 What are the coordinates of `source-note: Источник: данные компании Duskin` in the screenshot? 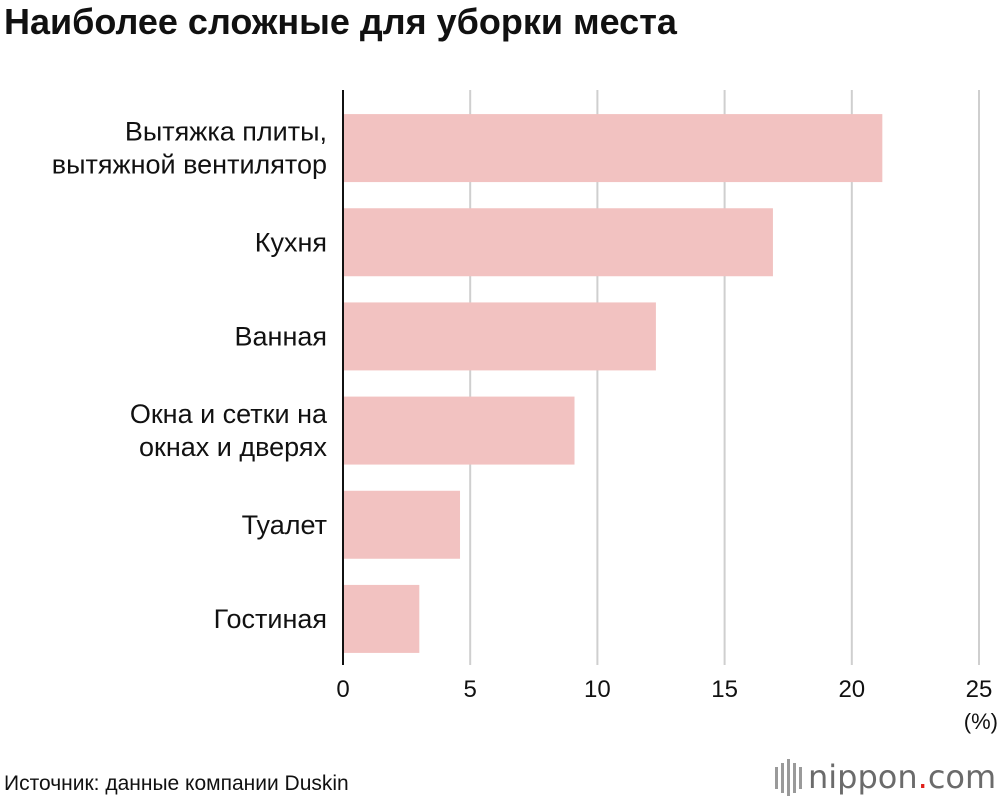 It's located at (176, 783).